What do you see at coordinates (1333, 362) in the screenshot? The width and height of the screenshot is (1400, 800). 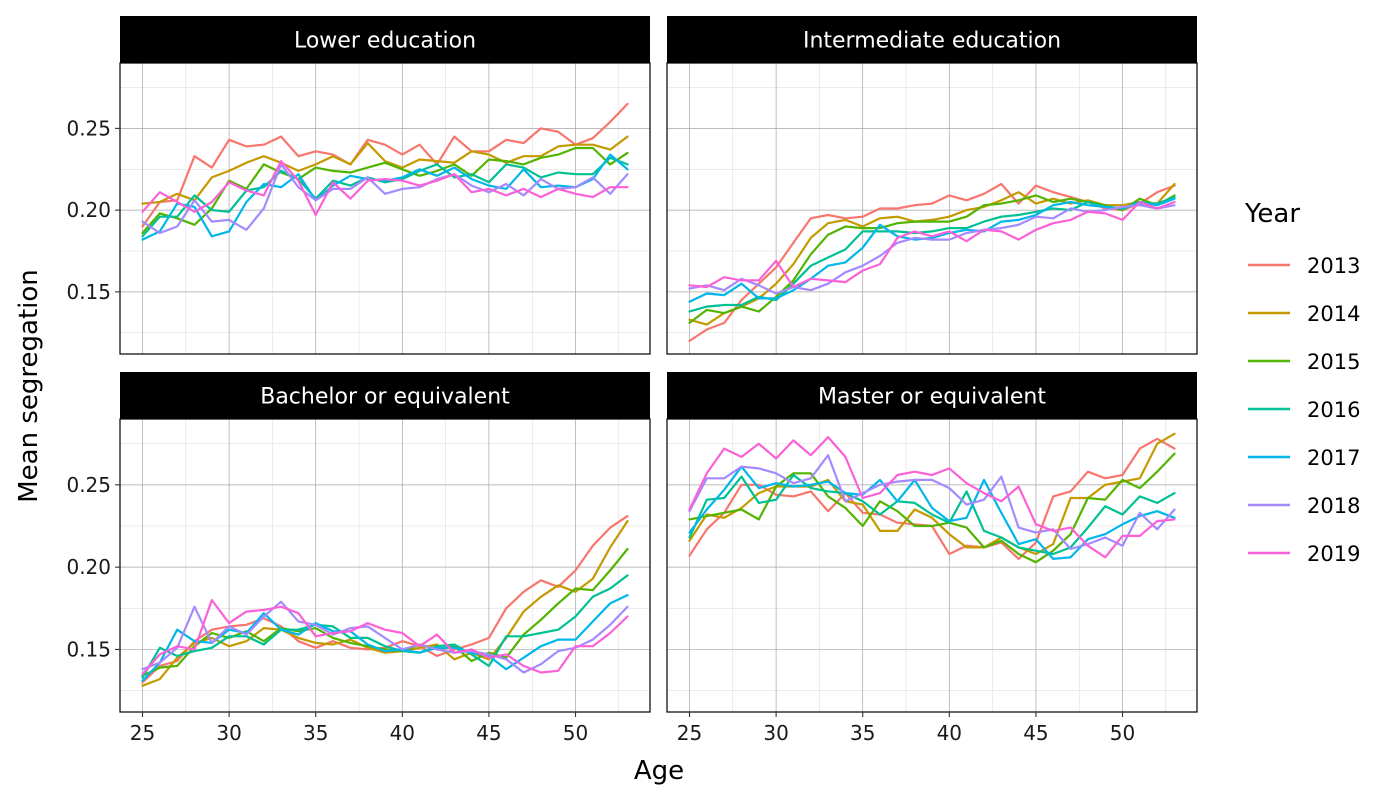 I see `legend-label: 2015` at bounding box center [1333, 362].